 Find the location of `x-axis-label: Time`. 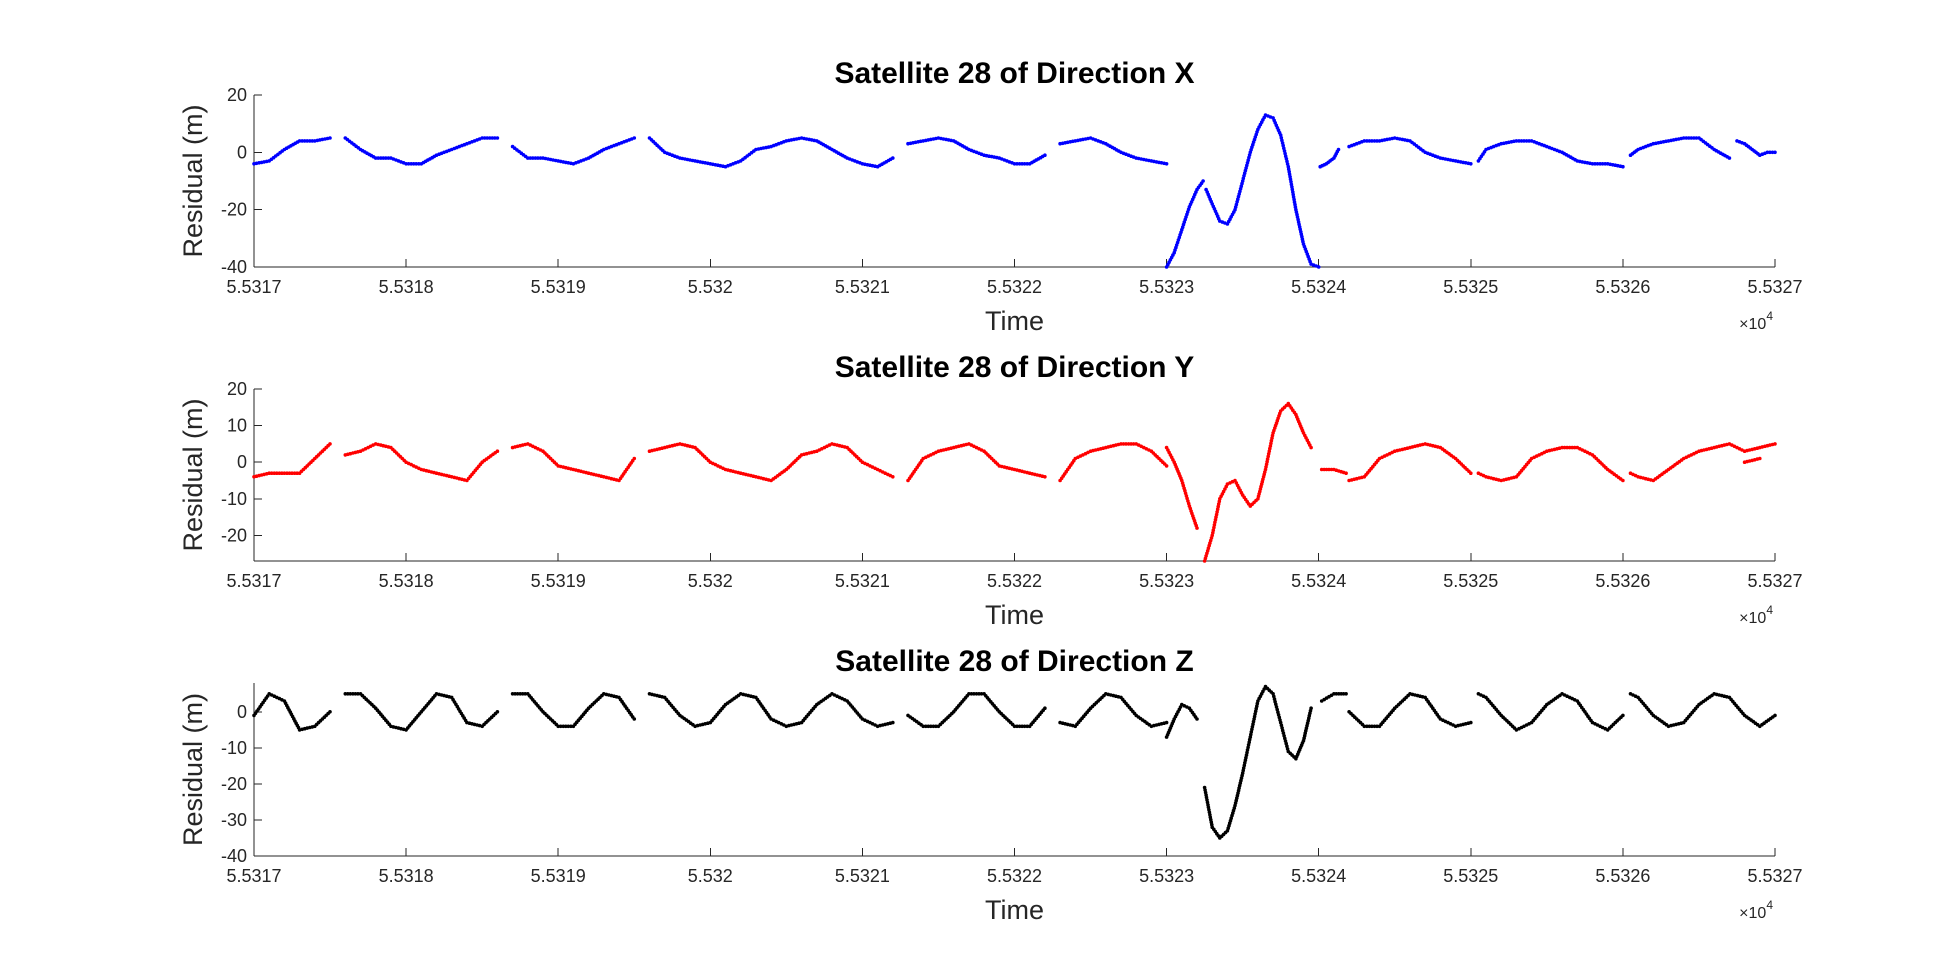

x-axis-label: Time is located at coordinates (1014, 615).